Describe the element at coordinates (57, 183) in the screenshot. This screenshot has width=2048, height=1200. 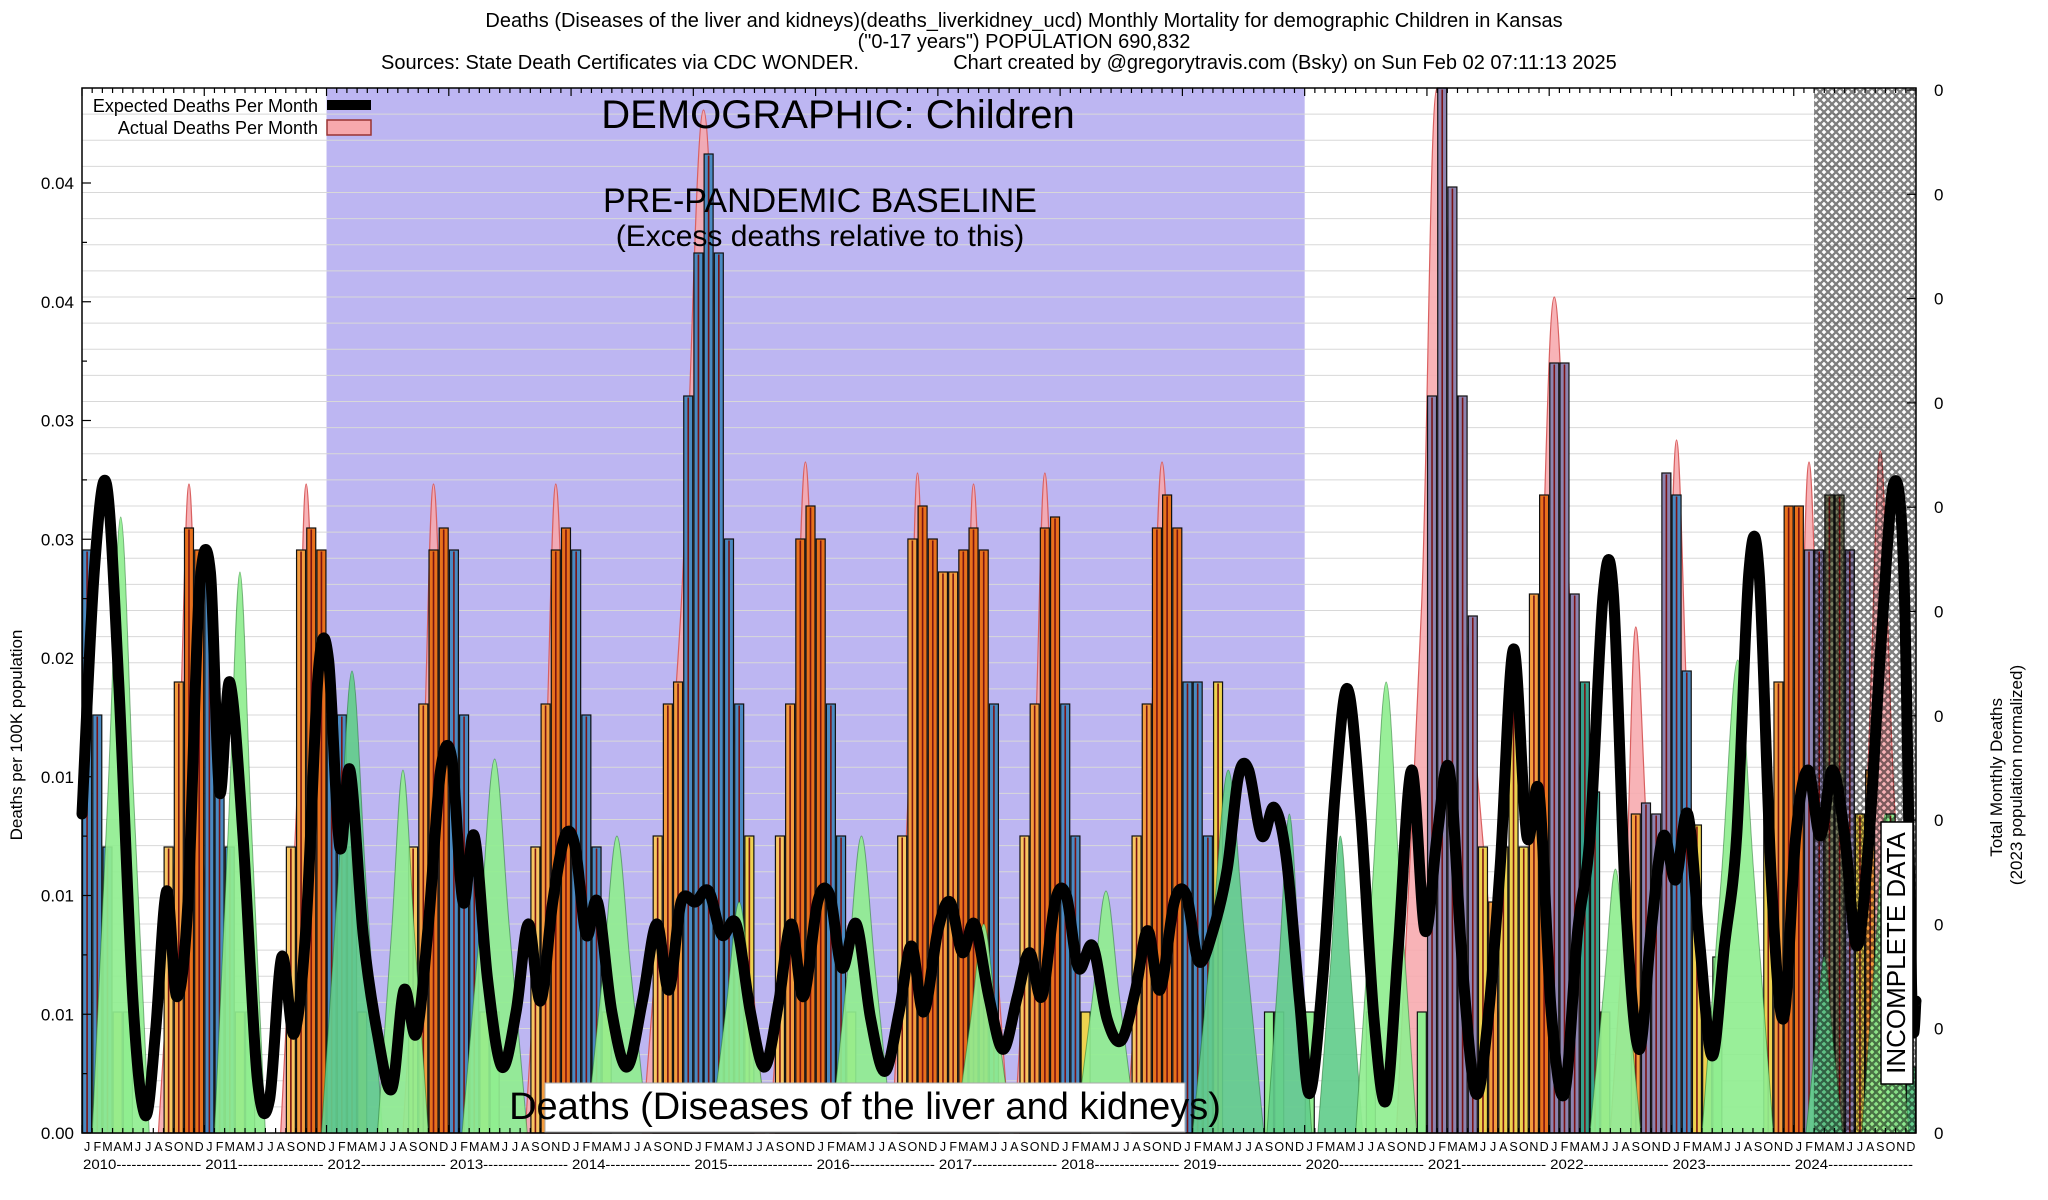
I see `y-tick-label: 0.04` at that location.